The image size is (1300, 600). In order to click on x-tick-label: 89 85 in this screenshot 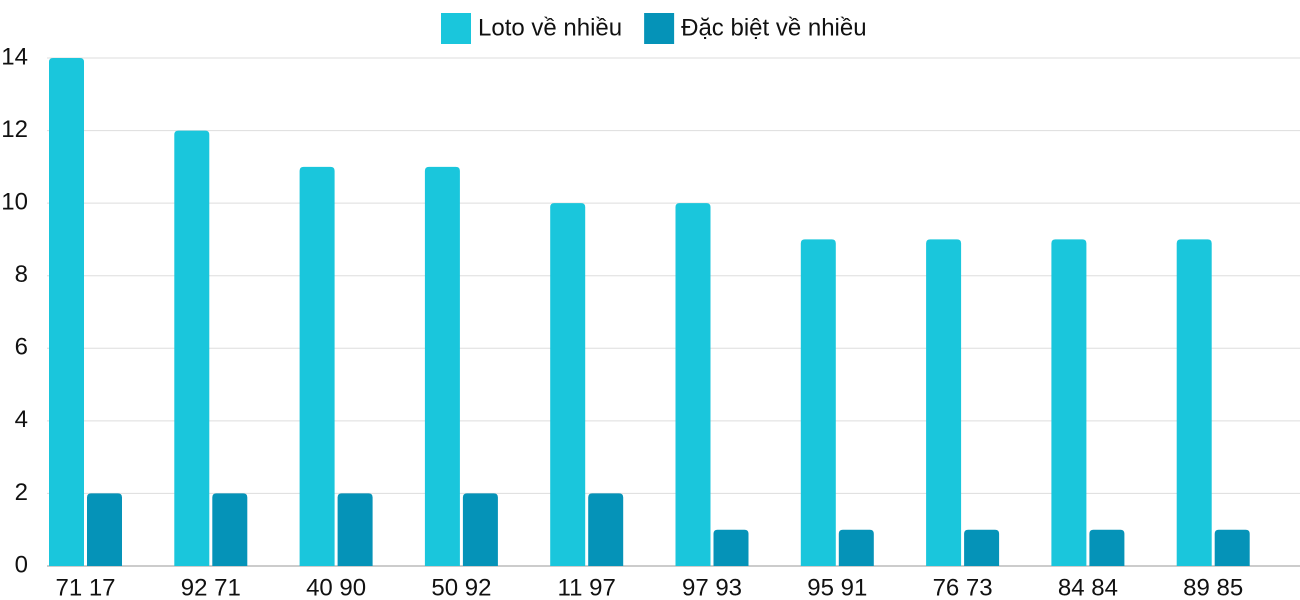, I will do `click(1213, 587)`.